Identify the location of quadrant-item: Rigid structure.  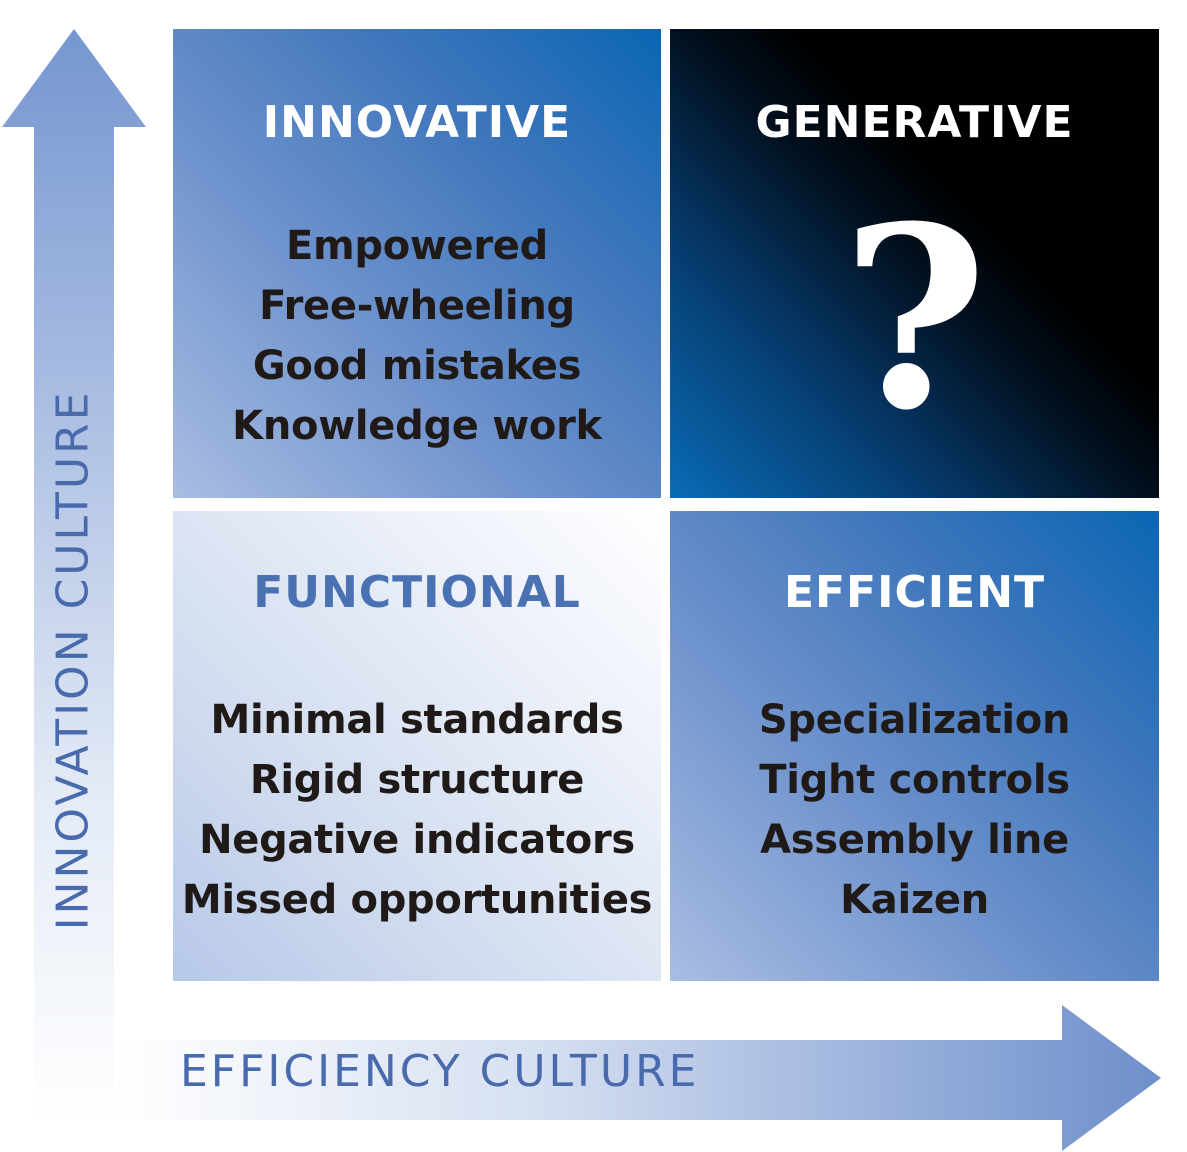
(417, 780).